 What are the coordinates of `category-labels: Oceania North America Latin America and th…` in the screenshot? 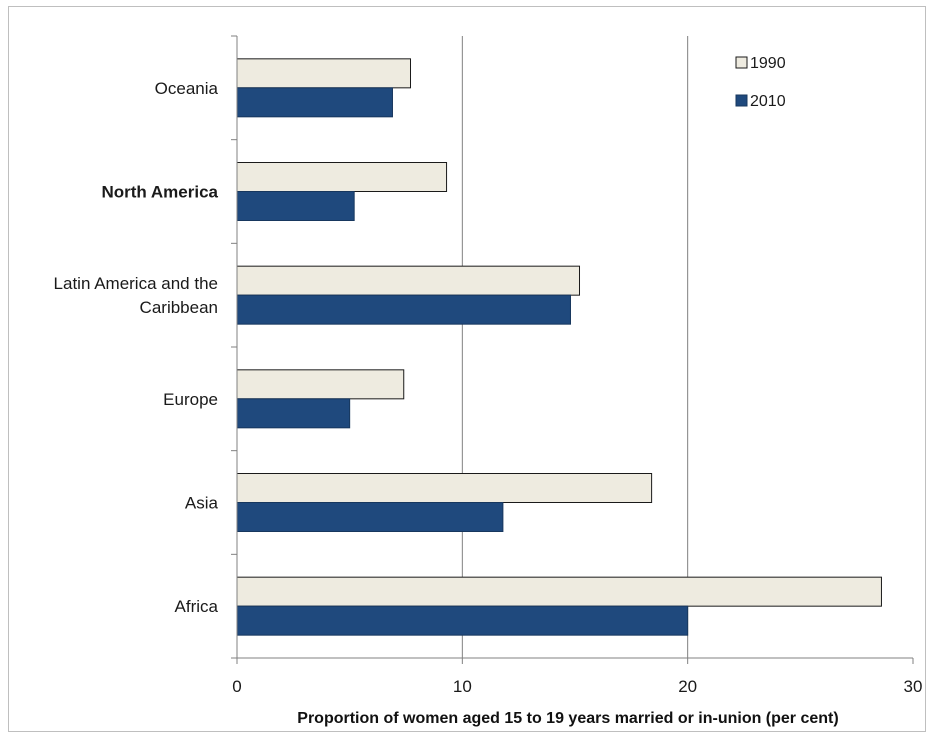 It's located at (136, 347).